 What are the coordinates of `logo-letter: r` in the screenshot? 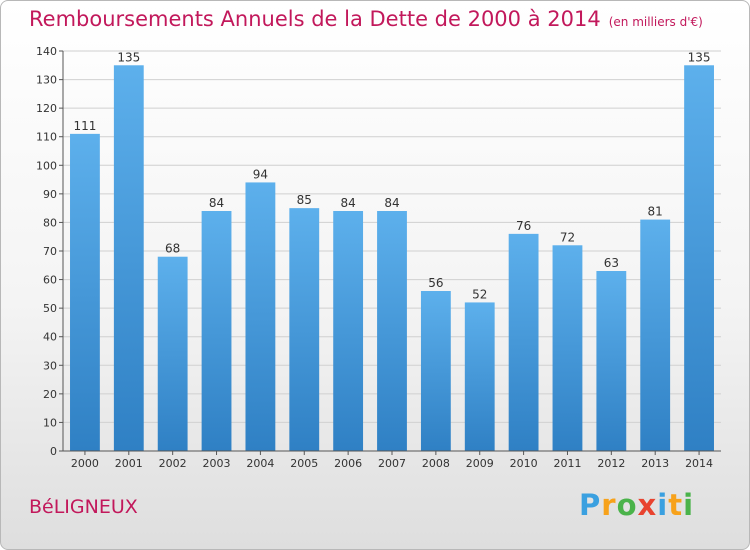 It's located at (609, 505).